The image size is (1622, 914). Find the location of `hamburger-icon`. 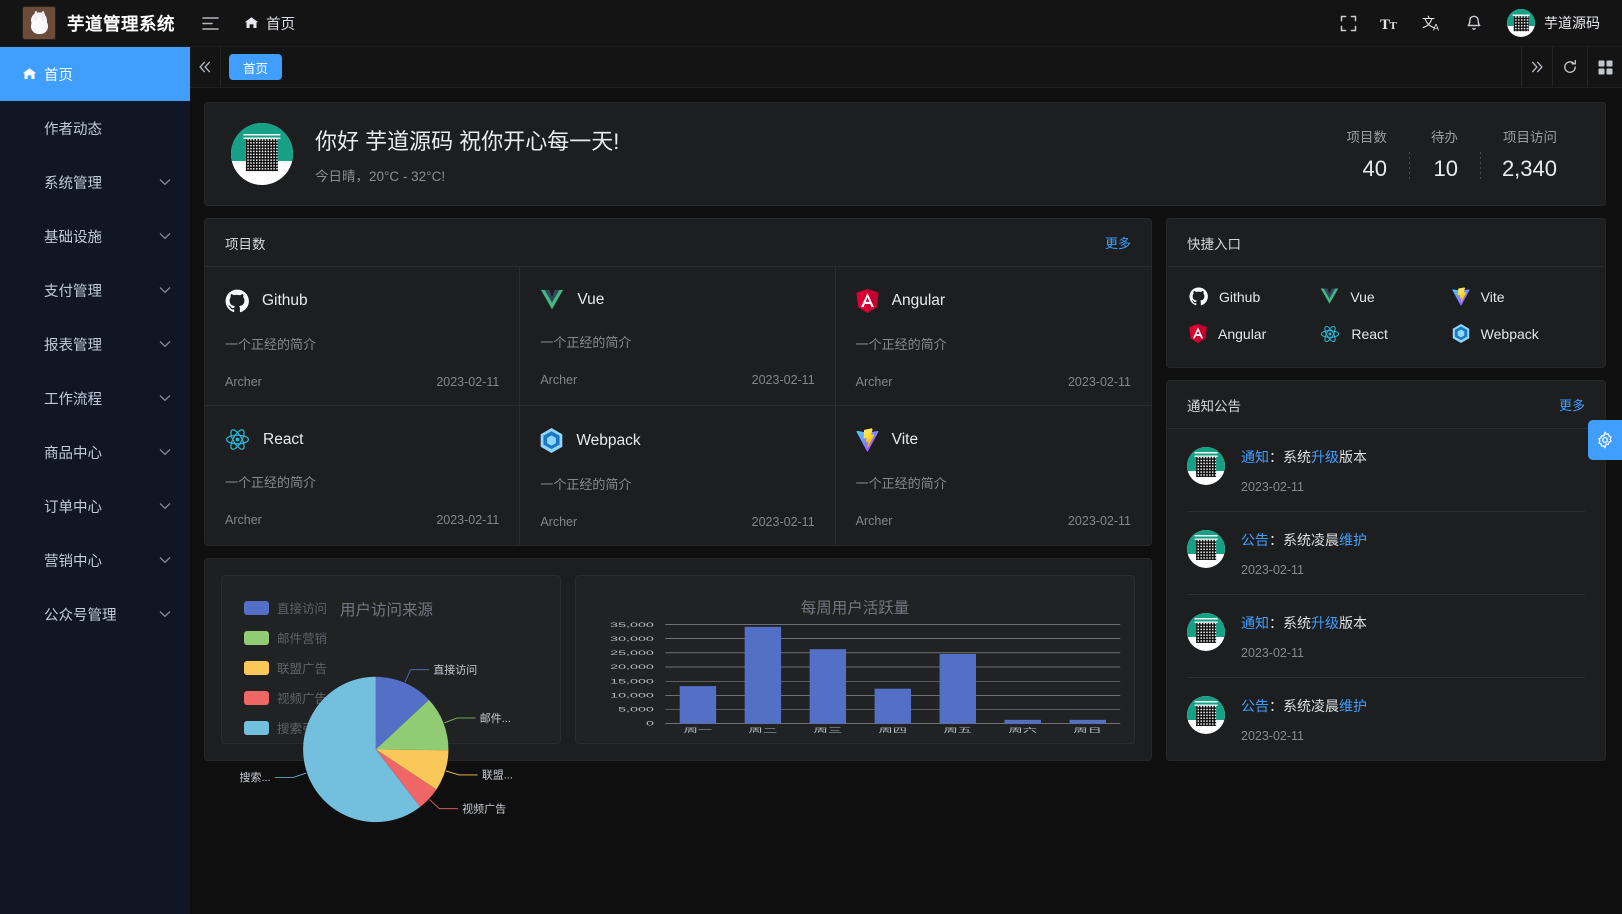

hamburger-icon is located at coordinates (210, 23).